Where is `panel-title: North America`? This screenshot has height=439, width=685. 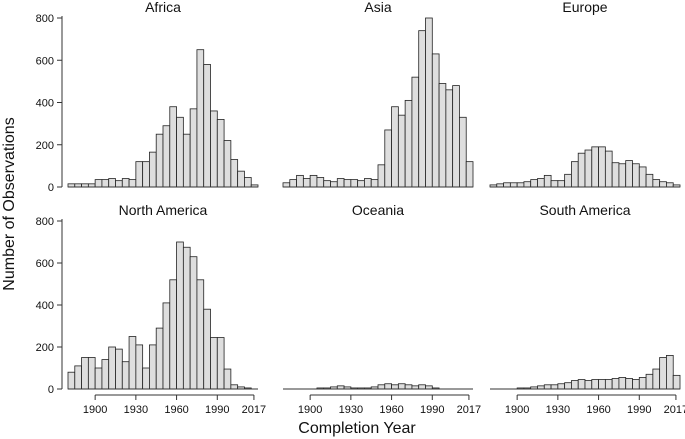 panel-title: North America is located at coordinates (163, 210).